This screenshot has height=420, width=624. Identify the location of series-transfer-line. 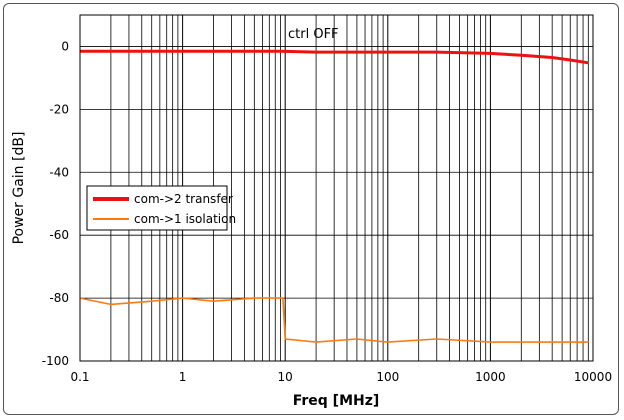
(334, 57).